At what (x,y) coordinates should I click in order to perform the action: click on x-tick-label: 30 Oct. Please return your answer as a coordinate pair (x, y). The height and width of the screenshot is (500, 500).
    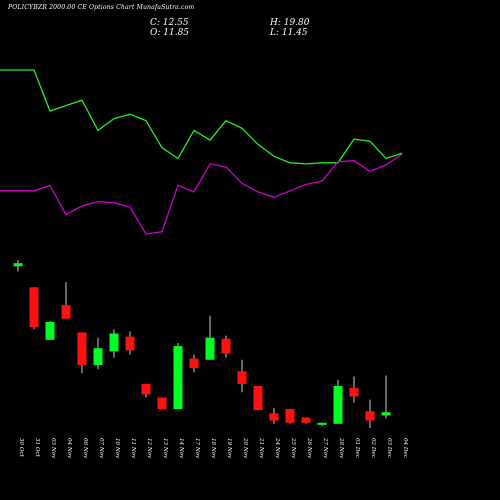
    Looking at the image, I should click on (21, 448).